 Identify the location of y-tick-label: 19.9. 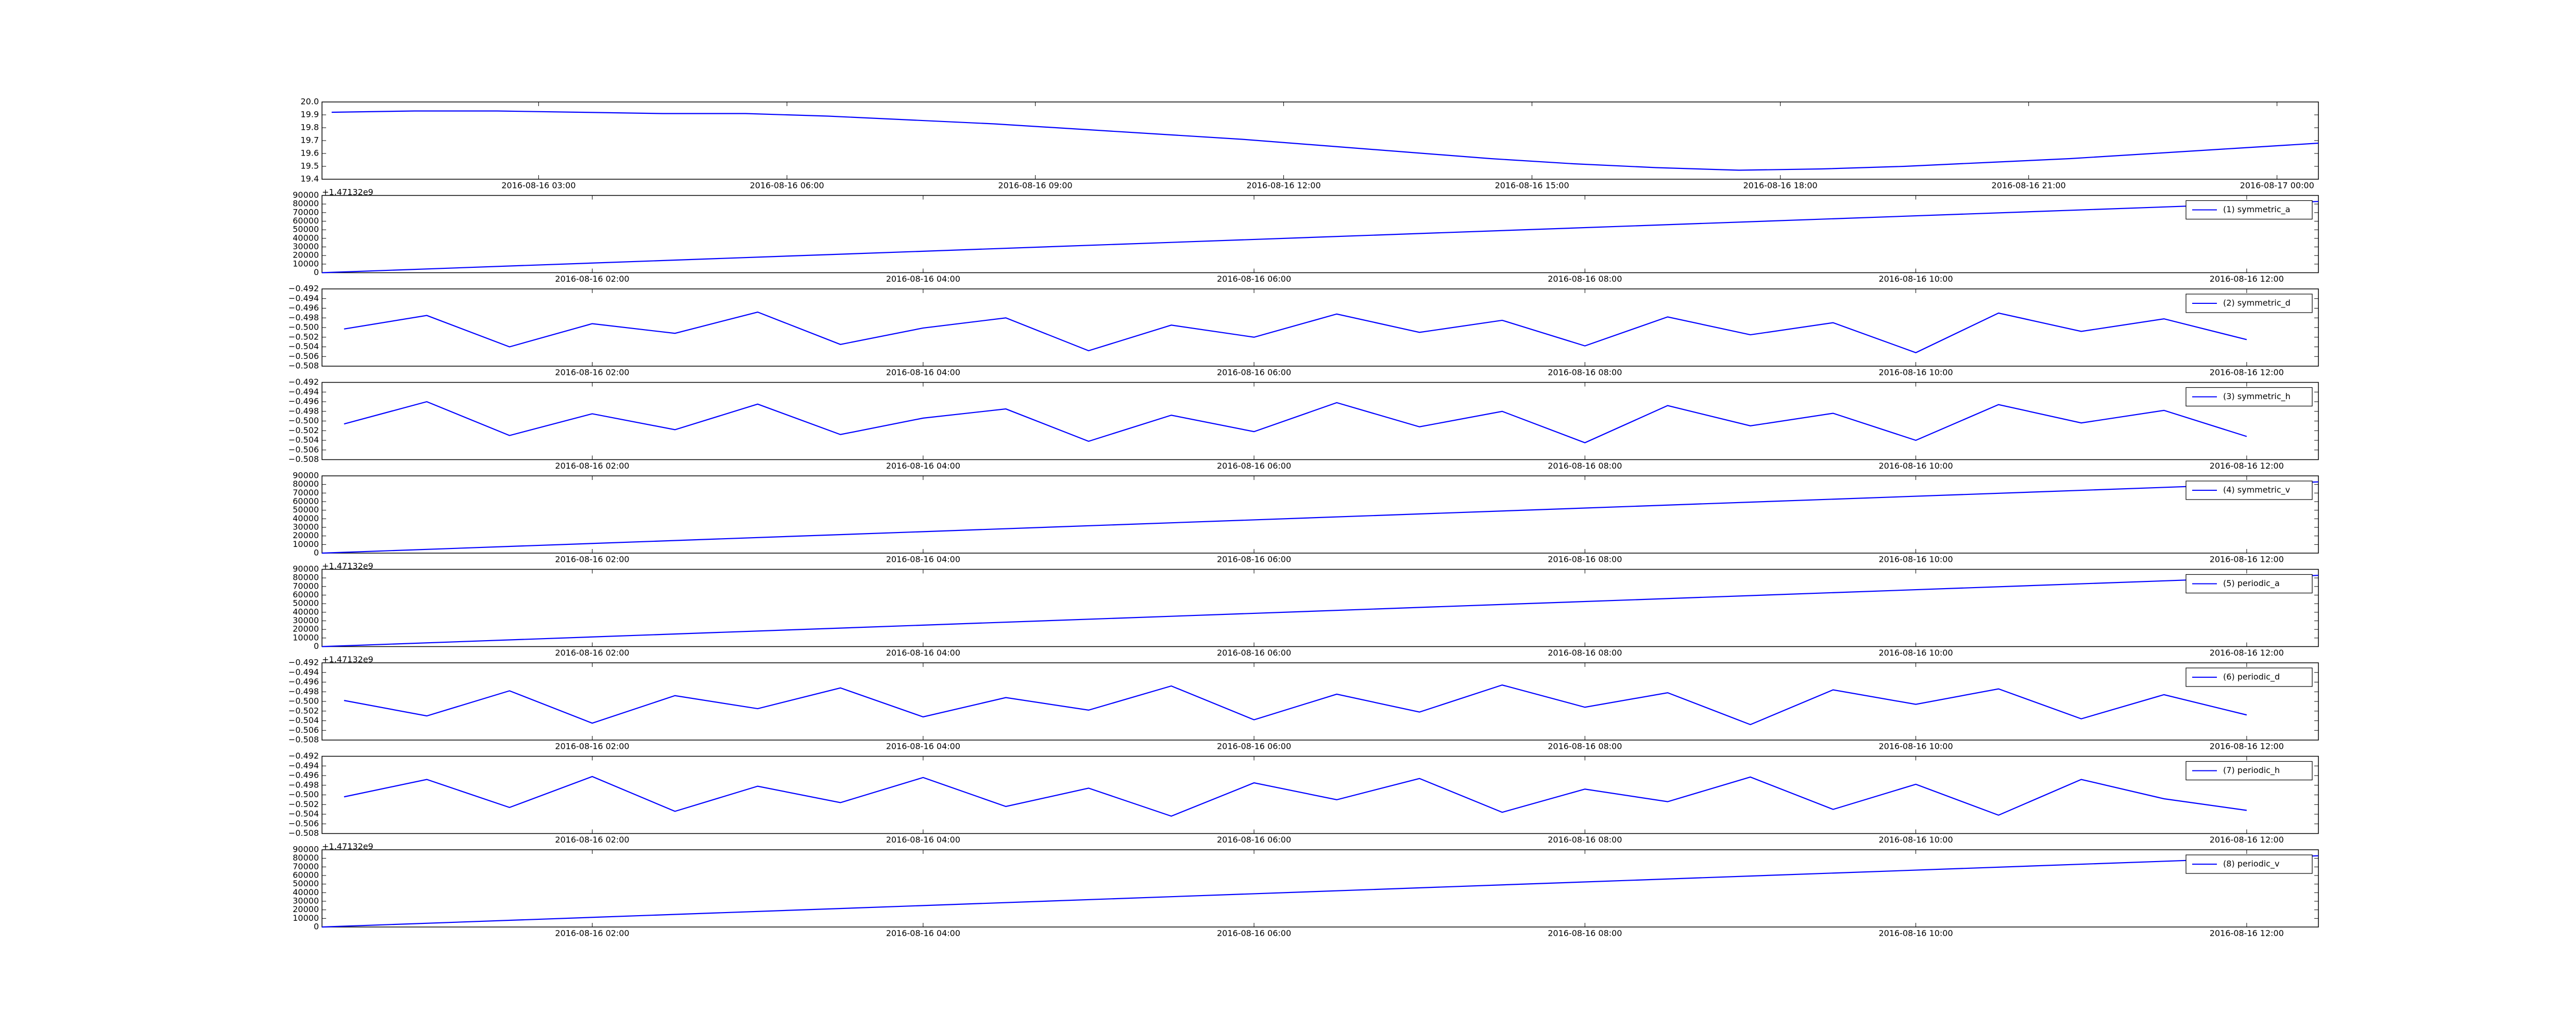
(309, 114).